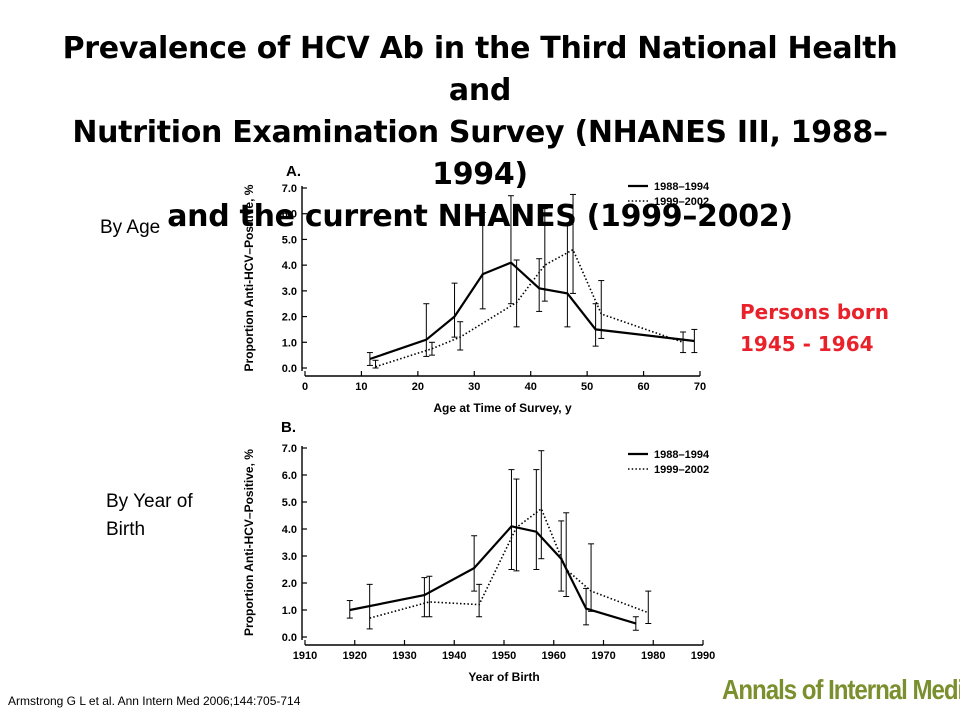  Describe the element at coordinates (587, 387) in the screenshot. I see `x-tick-label: 50` at that location.